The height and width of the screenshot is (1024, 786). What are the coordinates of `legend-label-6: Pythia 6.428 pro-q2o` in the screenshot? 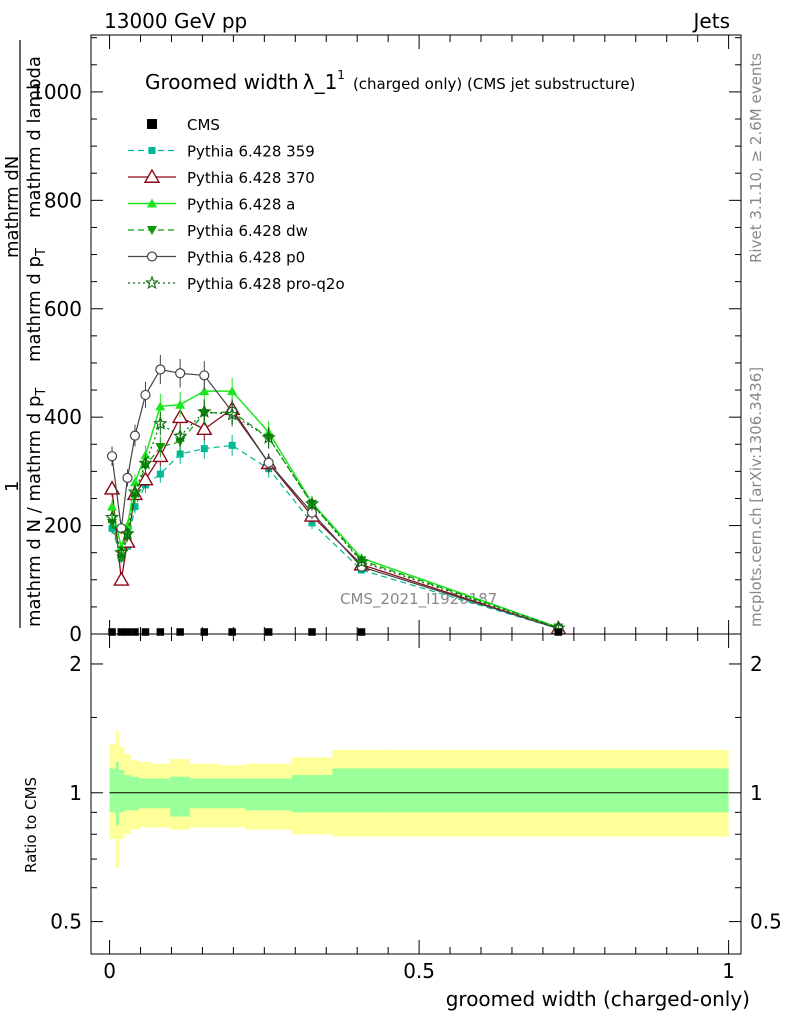 It's located at (266, 284).